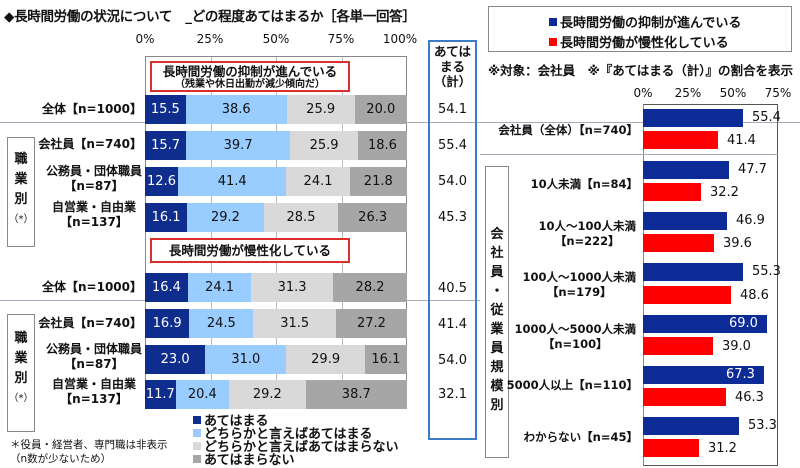 This screenshot has height=468, width=800. Describe the element at coordinates (276, 359) in the screenshot. I see `stacked-bar: 23.0 31.0 29.9 16.1` at that location.